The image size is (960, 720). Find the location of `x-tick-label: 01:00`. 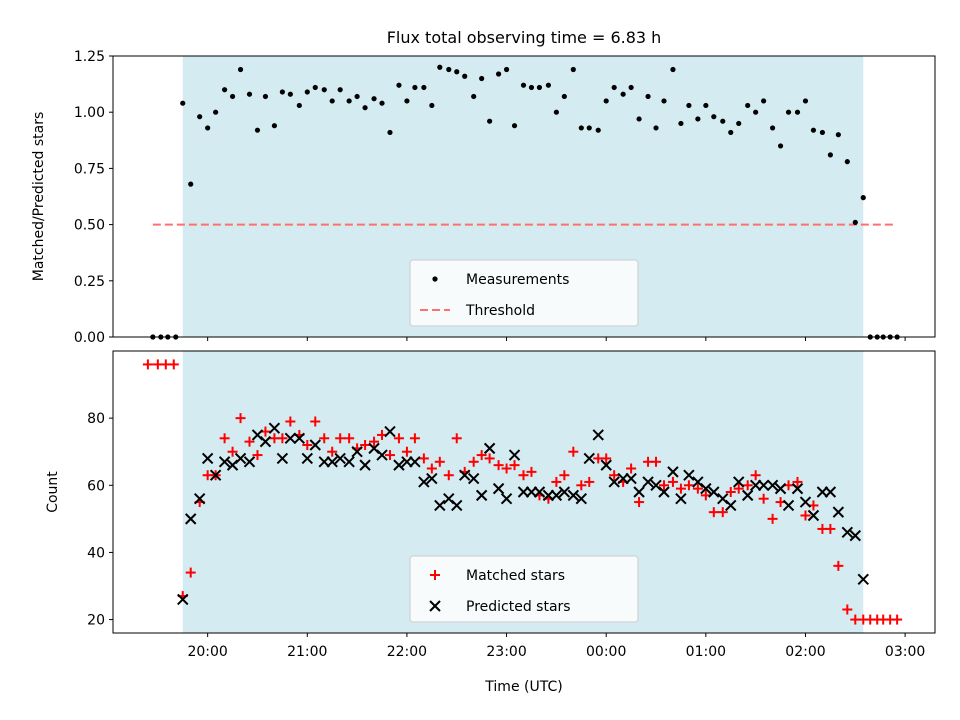

x-tick-label: 01:00 is located at coordinates (706, 652).